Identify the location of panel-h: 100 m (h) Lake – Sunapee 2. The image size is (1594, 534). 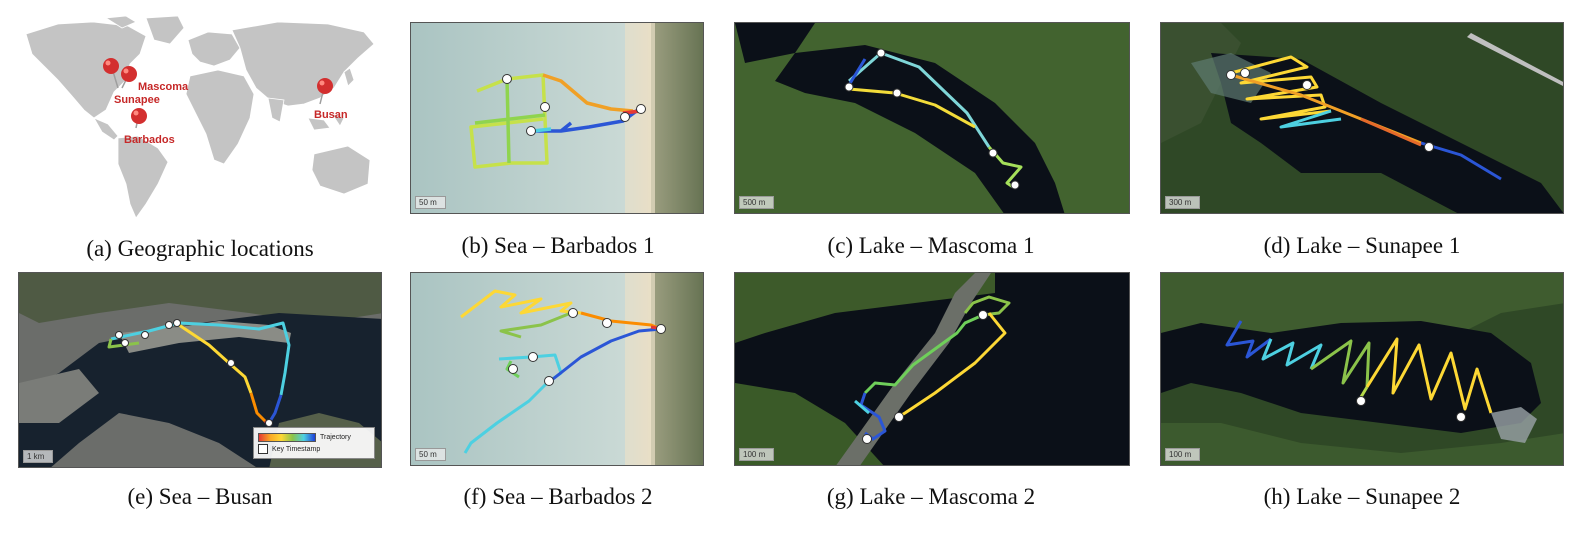
(1362, 402).